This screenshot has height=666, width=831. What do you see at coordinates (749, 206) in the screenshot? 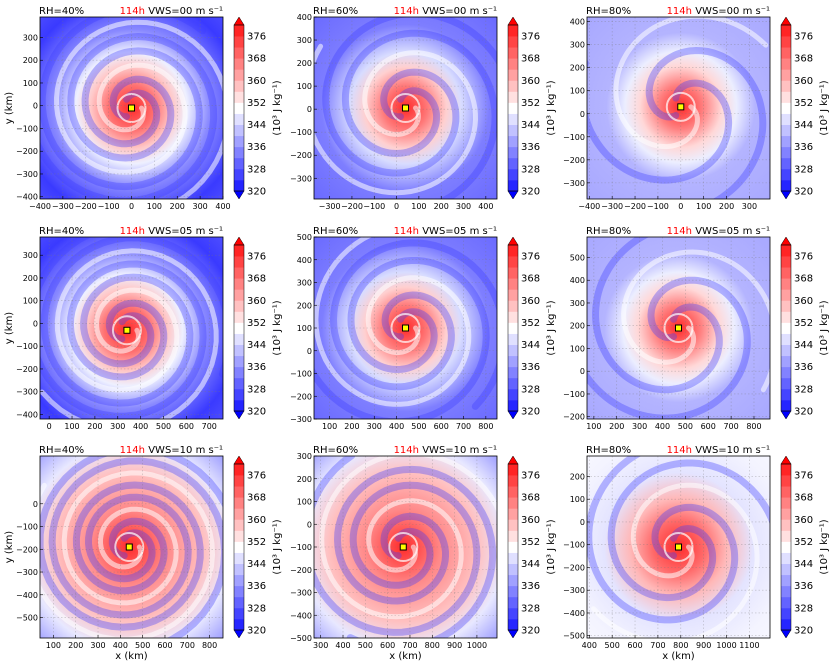
I see `x-tick-label: 300` at bounding box center [749, 206].